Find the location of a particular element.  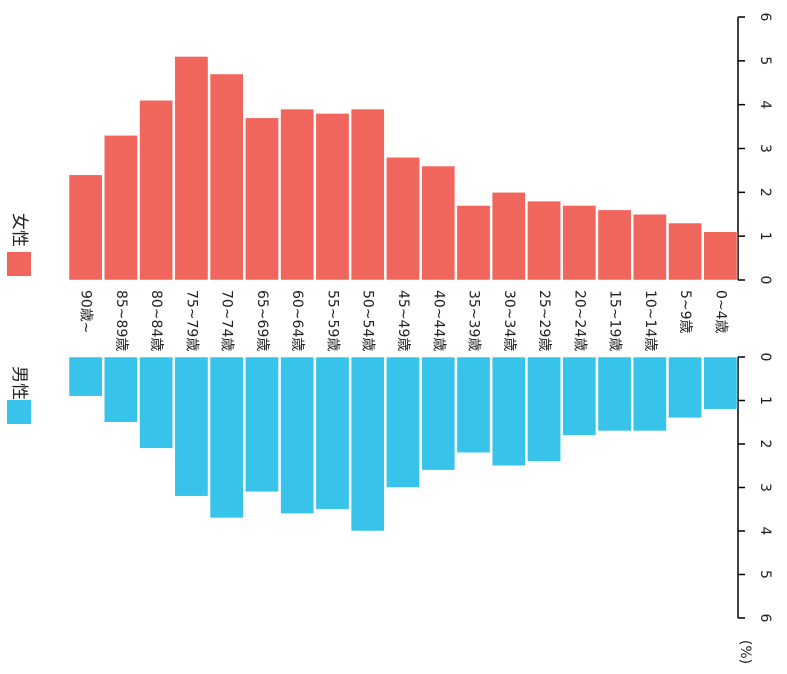

legend-label: 女性 is located at coordinates (19, 230).